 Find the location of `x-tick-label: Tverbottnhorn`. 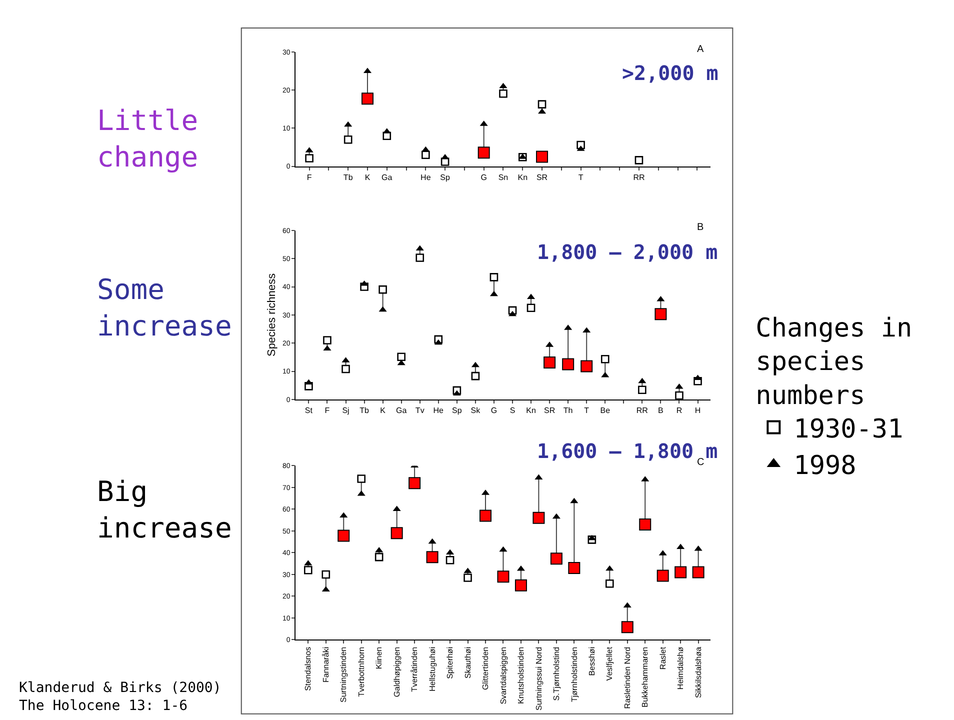

x-tick-label: Tverbottnhorn is located at coordinates (361, 671).